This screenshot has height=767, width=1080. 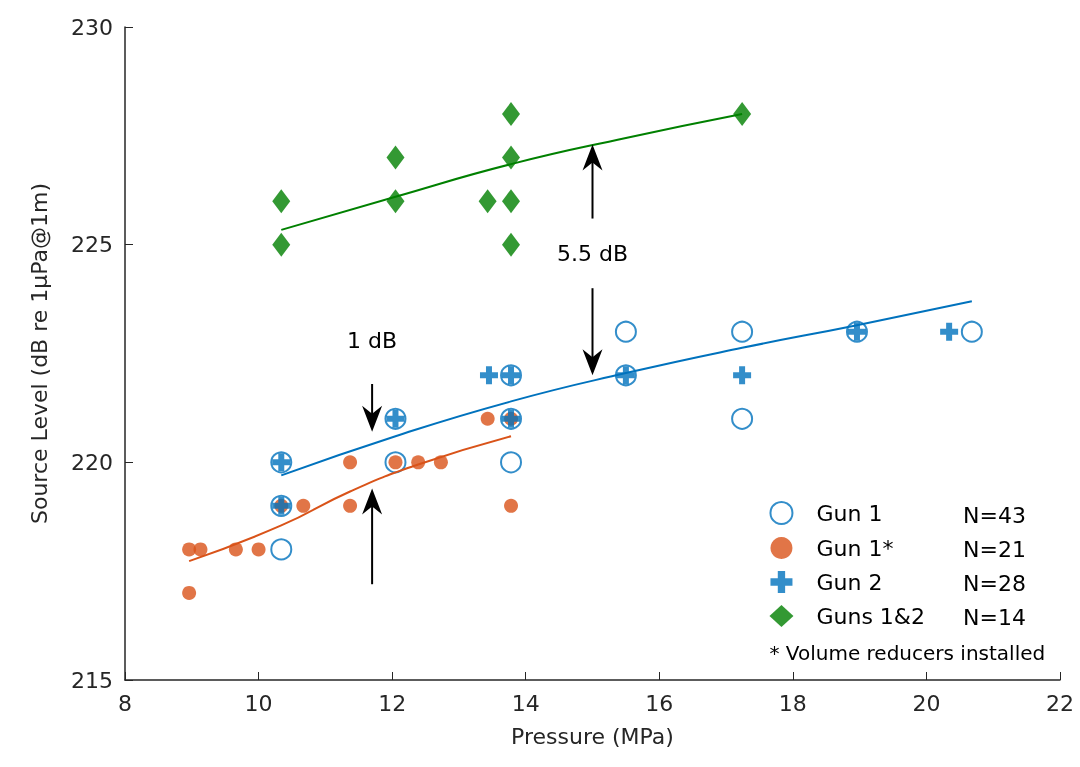 What do you see at coordinates (907, 653) in the screenshot?
I see `annotation: * Volume reducers installed` at bounding box center [907, 653].